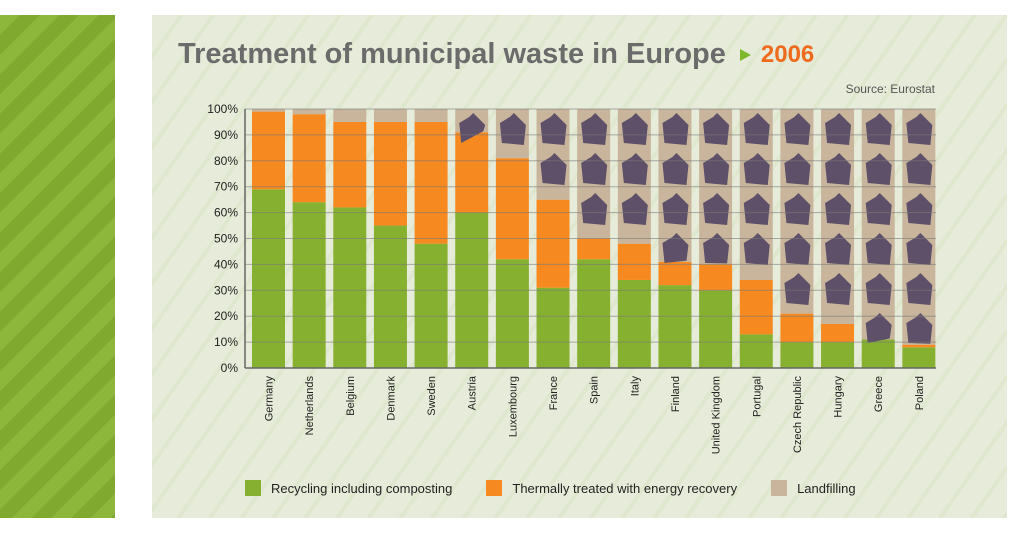 This screenshot has width=1024, height=534. What do you see at coordinates (676, 394) in the screenshot?
I see `x-tick-label: Finland` at bounding box center [676, 394].